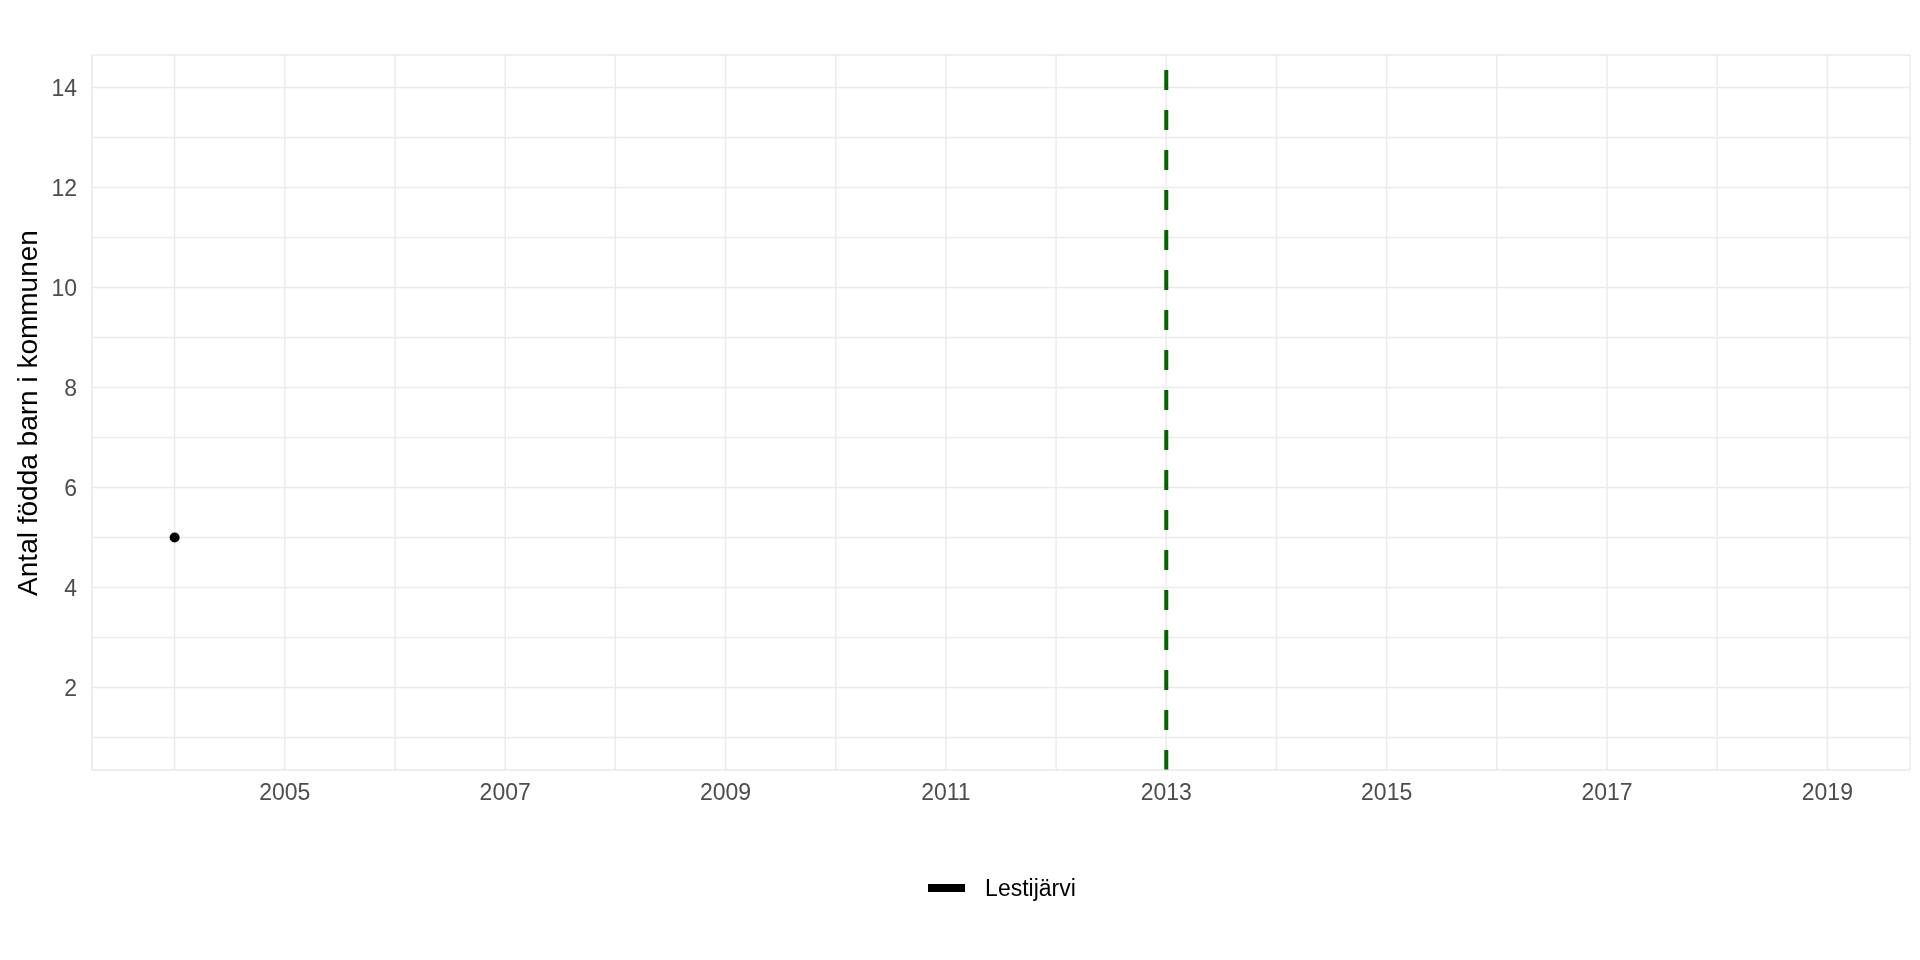  I want to click on legend-label: Lestijärvi, so click(1030, 887).